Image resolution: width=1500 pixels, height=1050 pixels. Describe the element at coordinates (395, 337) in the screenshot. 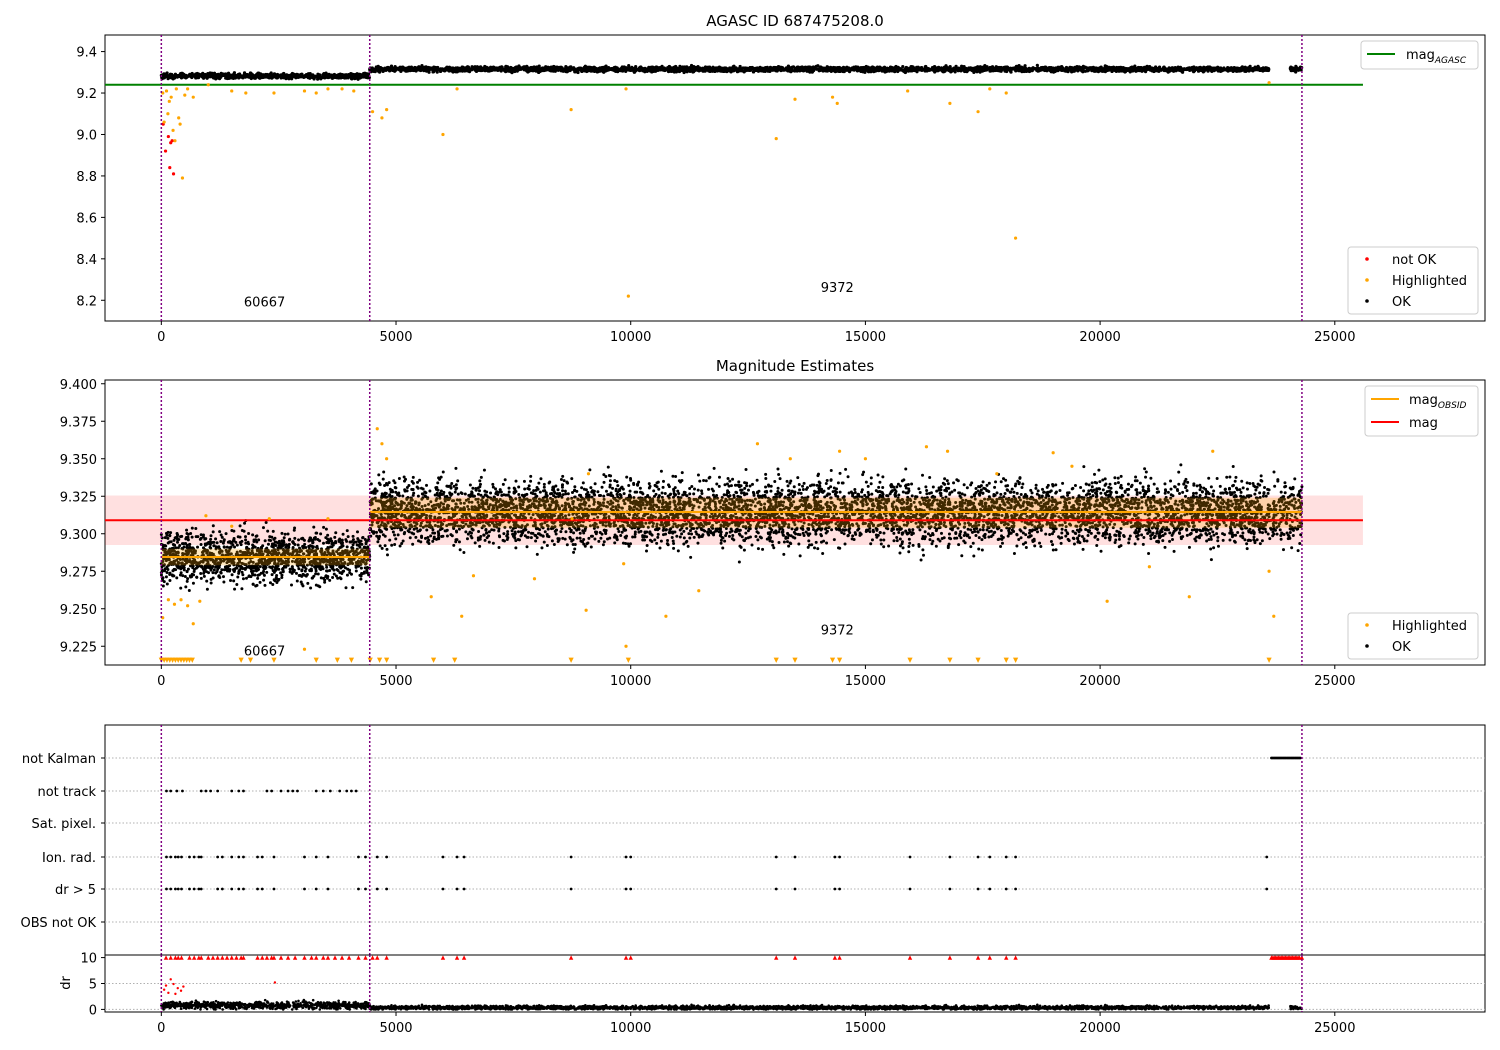

I see `x-tick-label: 5000` at that location.